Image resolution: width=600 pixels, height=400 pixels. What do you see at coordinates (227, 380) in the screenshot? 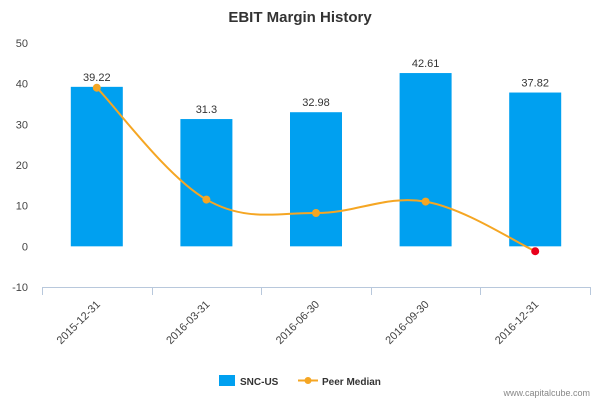
I see `legend-swatch-snc-us` at bounding box center [227, 380].